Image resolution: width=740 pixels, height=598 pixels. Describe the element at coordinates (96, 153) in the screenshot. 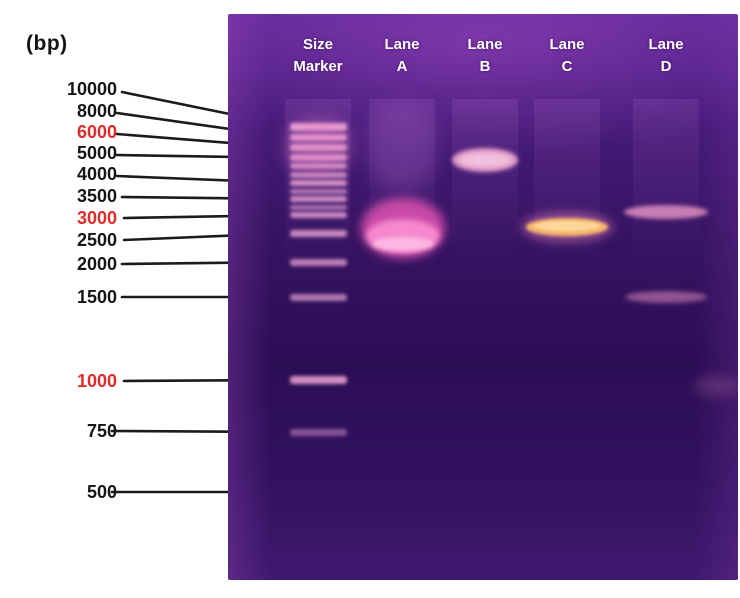

I see `size-label-5000: 5000` at that location.